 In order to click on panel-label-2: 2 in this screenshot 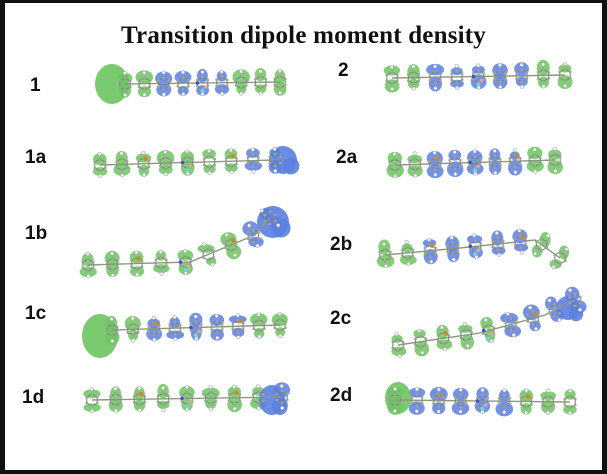, I will do `click(343, 70)`.